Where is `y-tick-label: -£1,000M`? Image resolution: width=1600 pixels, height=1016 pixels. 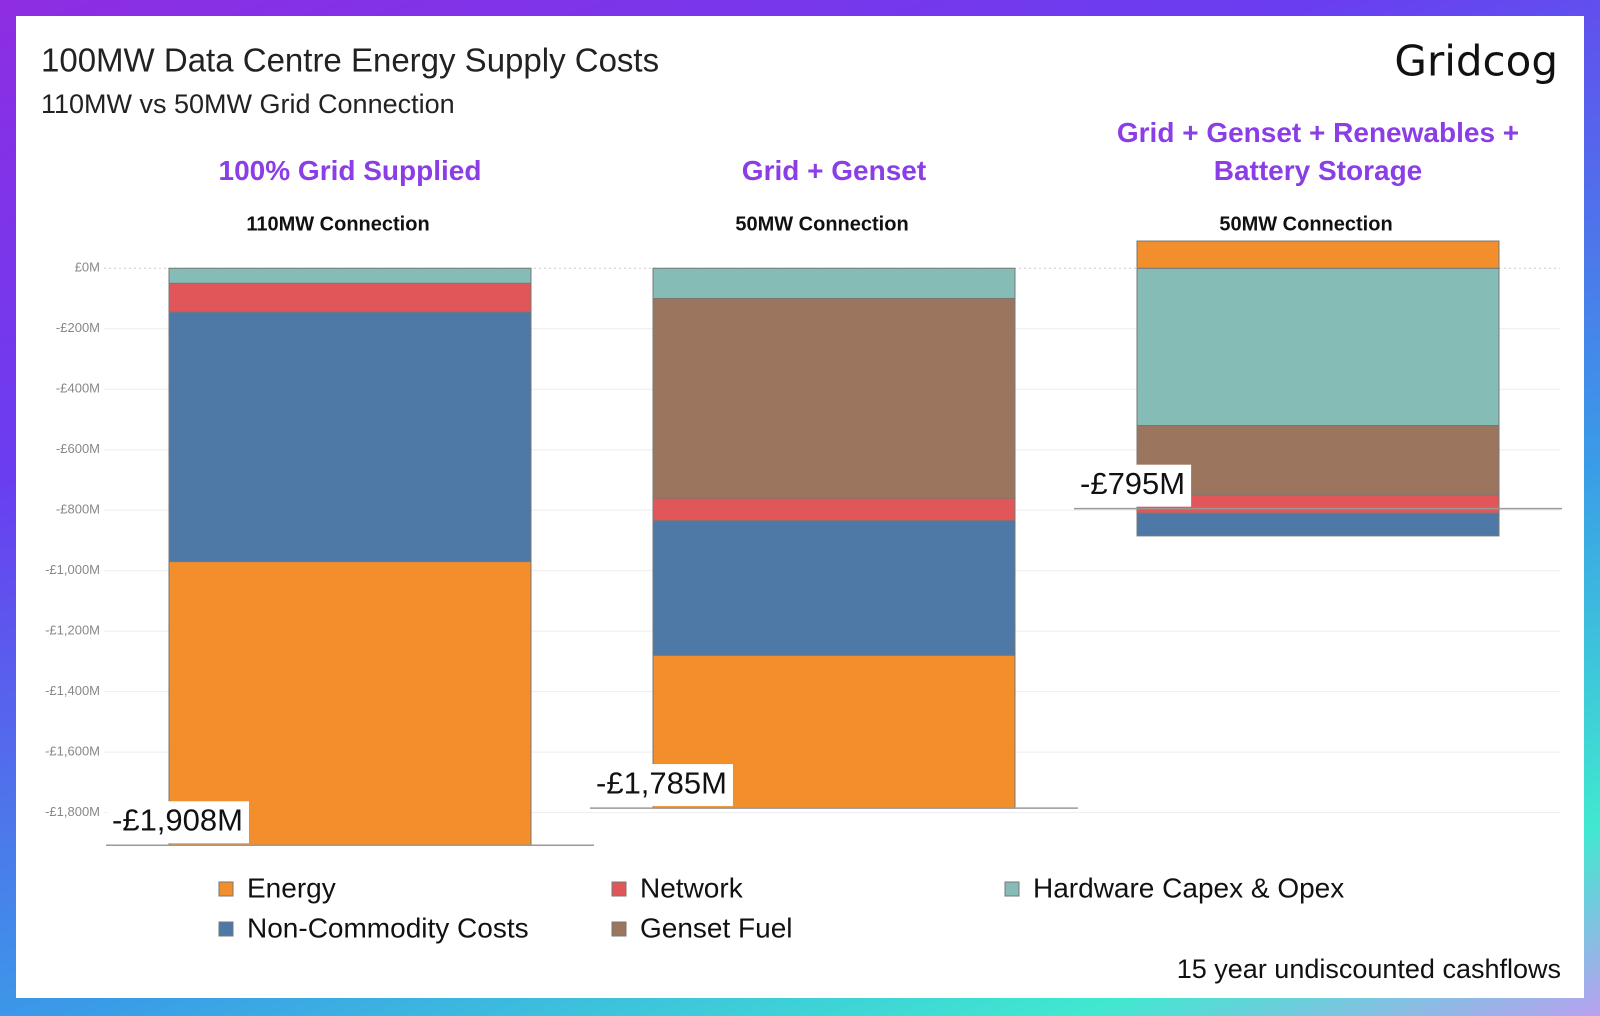
y-tick-label: -£1,000M is located at coordinates (72, 569).